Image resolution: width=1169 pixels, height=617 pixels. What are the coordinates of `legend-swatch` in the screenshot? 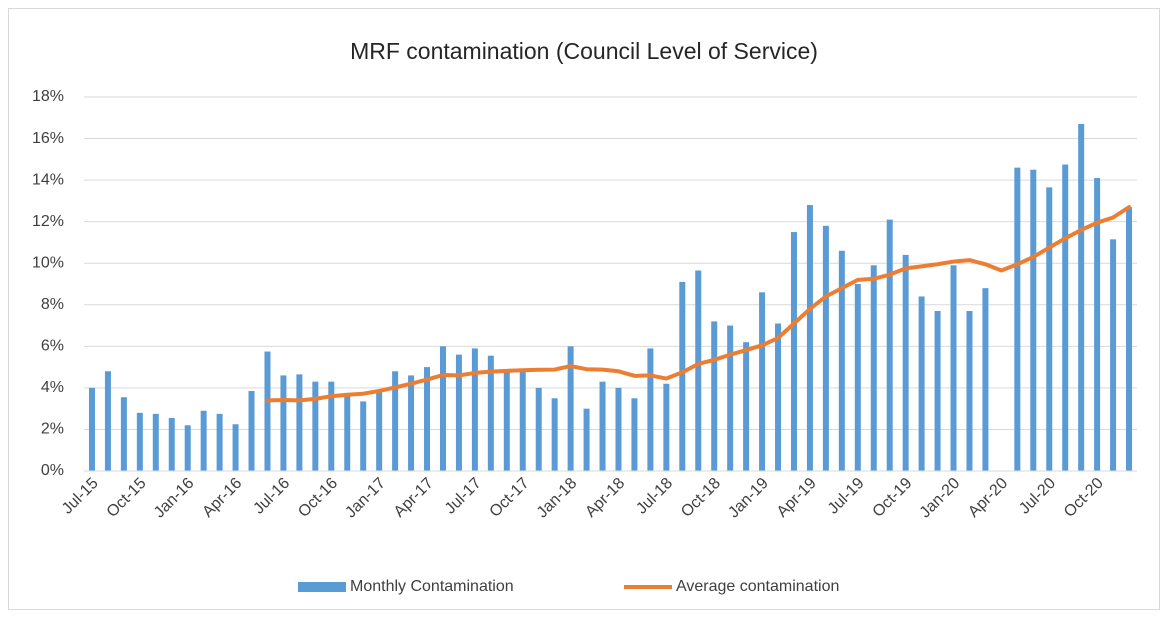 It's located at (322, 587).